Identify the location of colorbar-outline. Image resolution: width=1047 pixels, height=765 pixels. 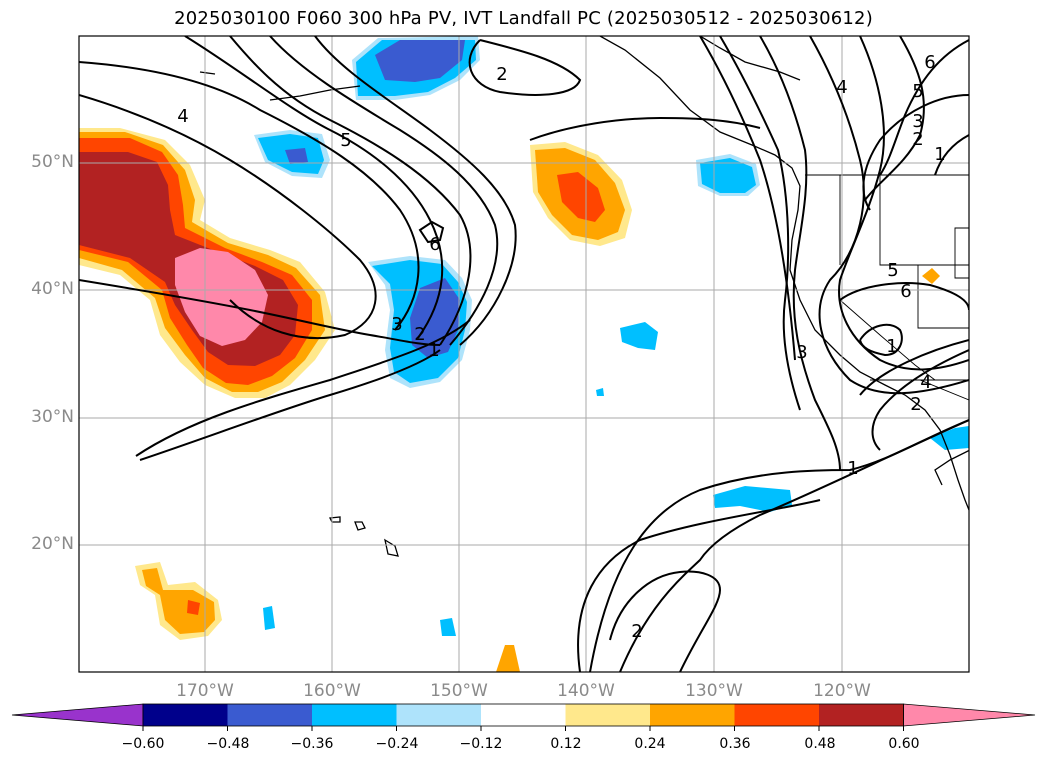
(523, 715).